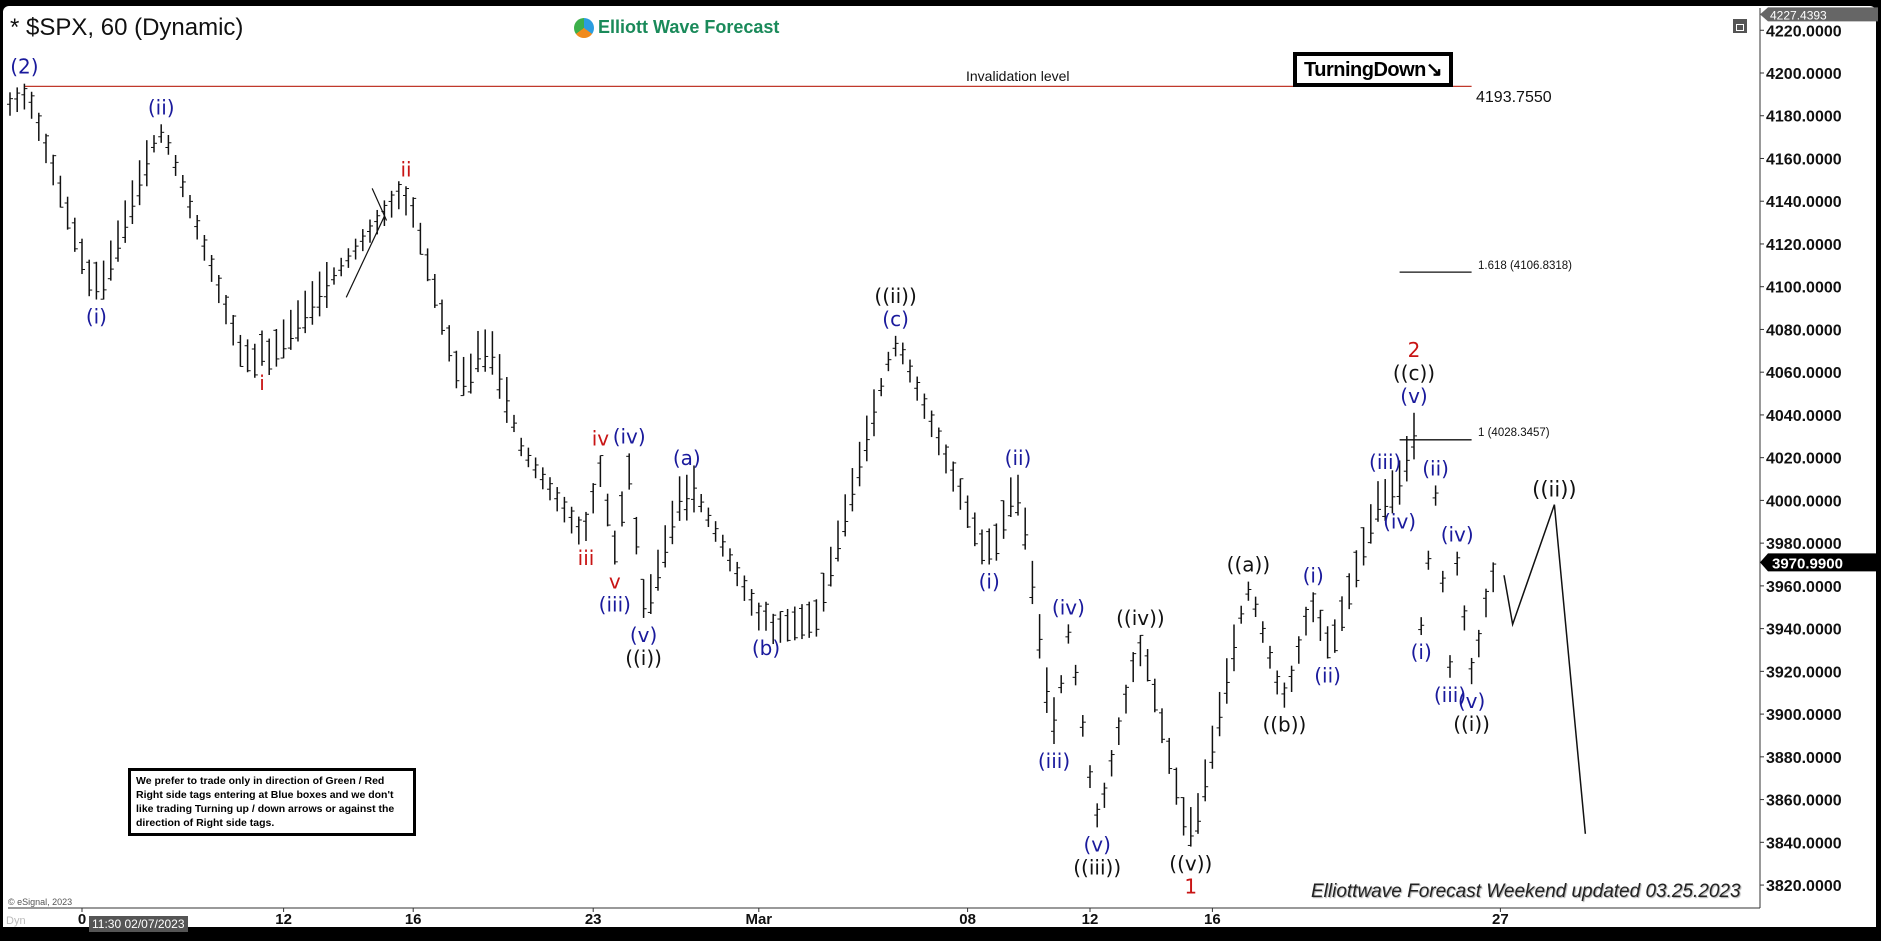 The height and width of the screenshot is (941, 1881). I want to click on restore-window-icon, so click(1740, 26).